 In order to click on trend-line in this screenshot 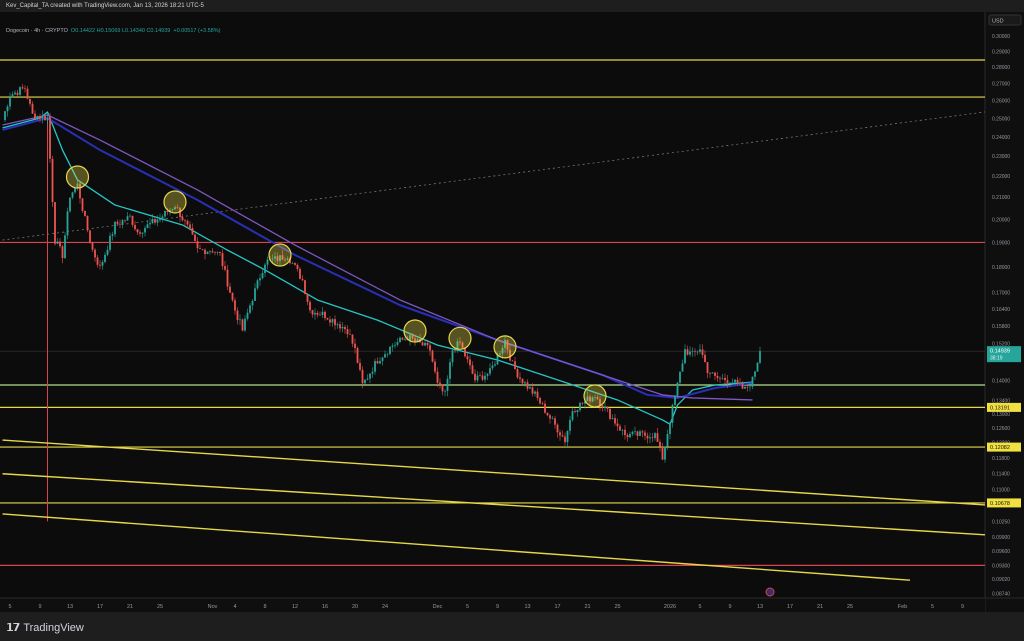, I will do `click(456, 547)`.